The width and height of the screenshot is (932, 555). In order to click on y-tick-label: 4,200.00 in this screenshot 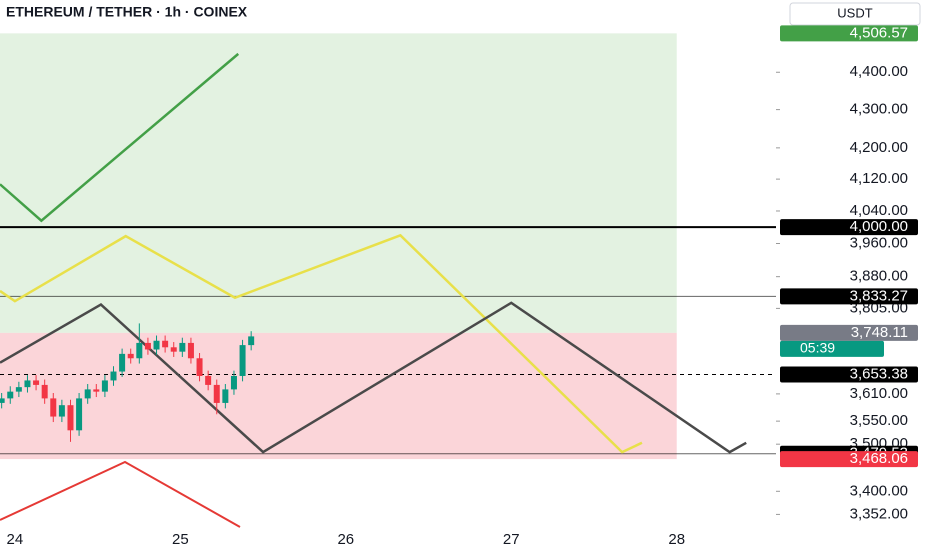, I will do `click(879, 147)`.